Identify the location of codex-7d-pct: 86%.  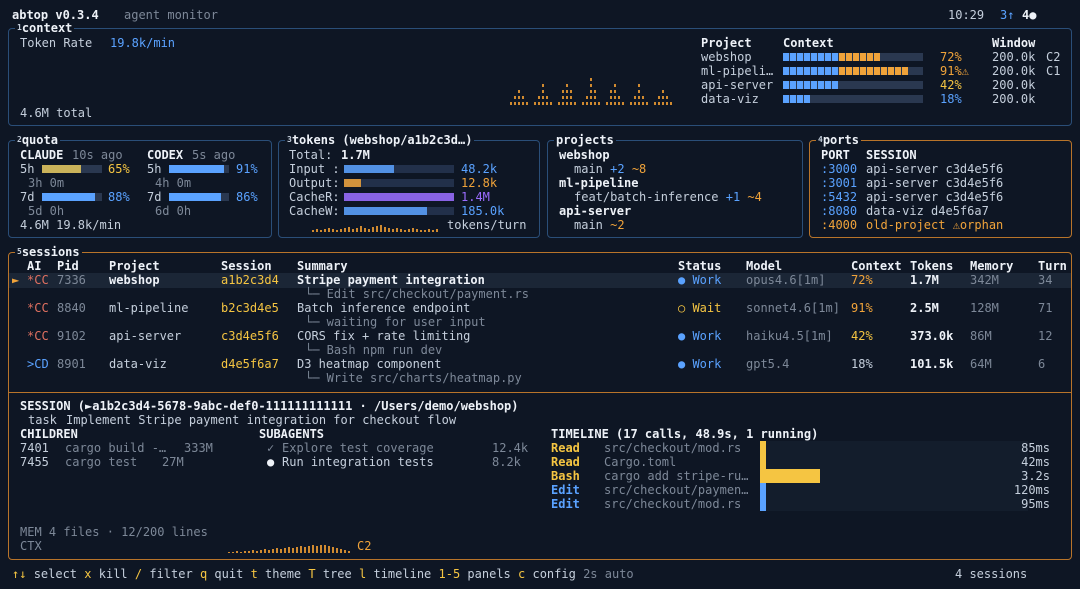
(247, 197).